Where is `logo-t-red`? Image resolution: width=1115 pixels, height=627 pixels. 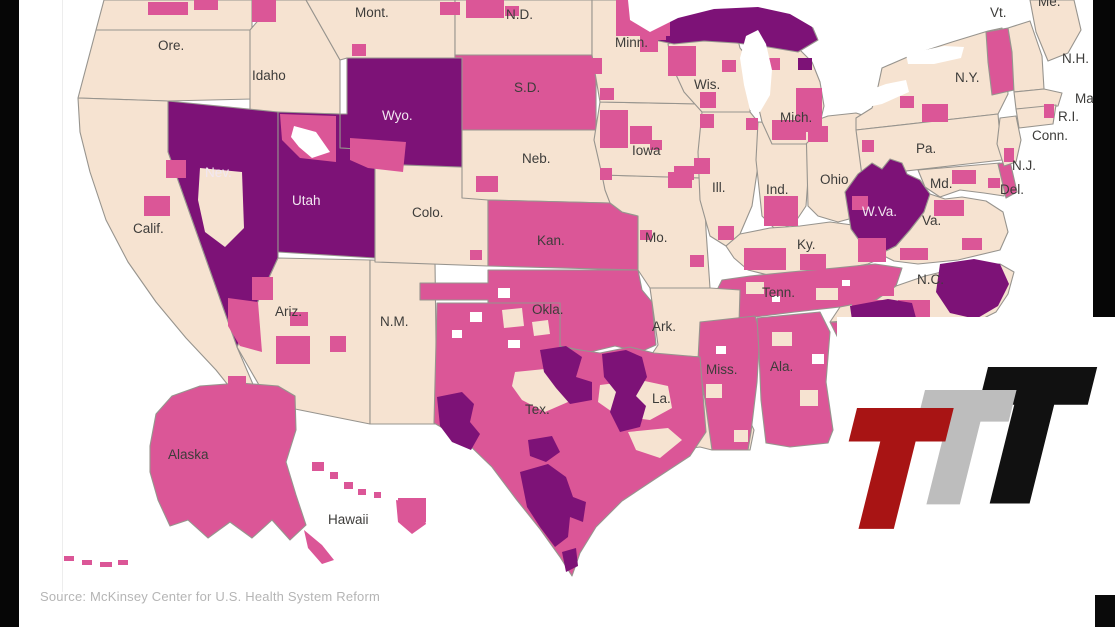
logo-t-red is located at coordinates (901, 468).